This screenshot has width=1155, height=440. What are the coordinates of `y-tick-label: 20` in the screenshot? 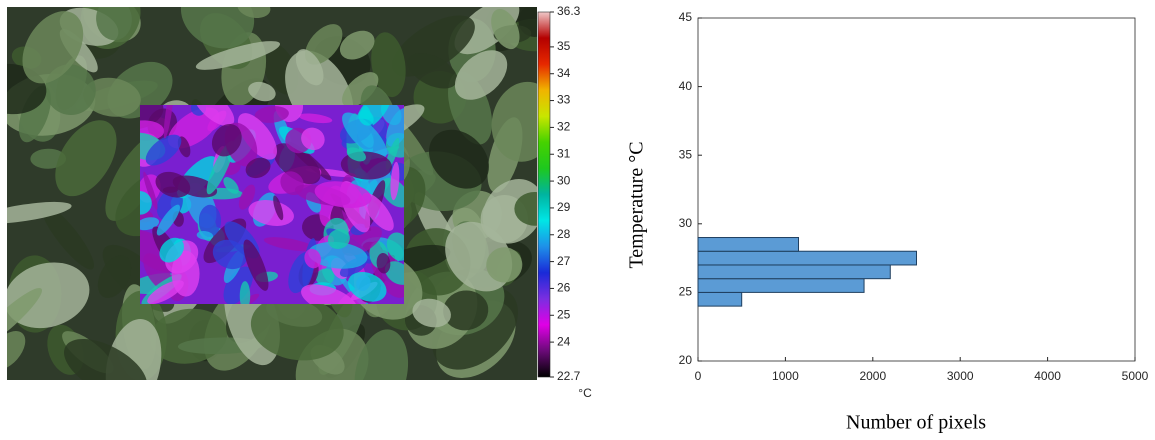 It's located at (686, 360).